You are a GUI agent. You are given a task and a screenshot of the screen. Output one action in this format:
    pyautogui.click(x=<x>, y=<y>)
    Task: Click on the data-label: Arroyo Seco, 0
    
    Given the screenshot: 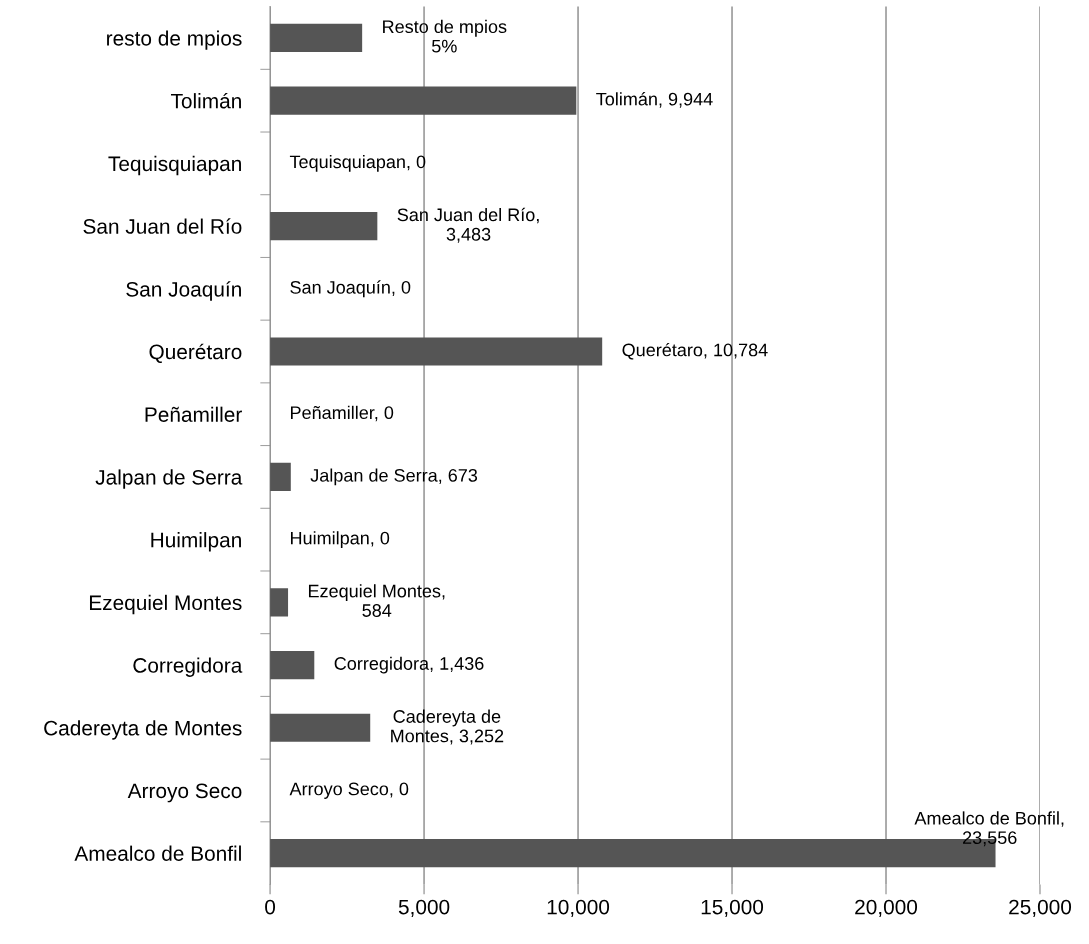 What is the action you would take?
    pyautogui.click(x=349, y=790)
    